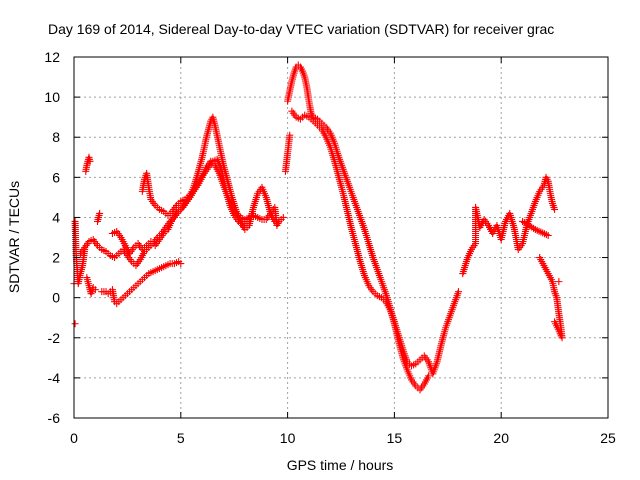  Describe the element at coordinates (288, 438) in the screenshot. I see `x-tick-label: 10` at that location.